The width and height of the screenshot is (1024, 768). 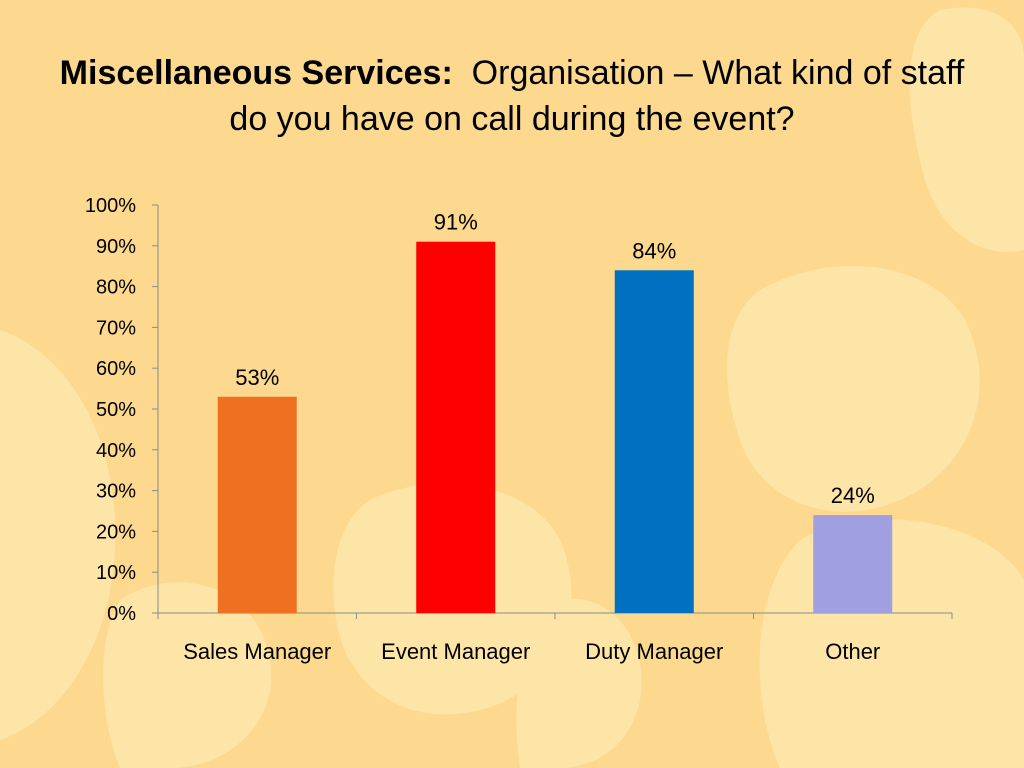 What do you see at coordinates (116, 573) in the screenshot?
I see `y-tick-label: 10%` at bounding box center [116, 573].